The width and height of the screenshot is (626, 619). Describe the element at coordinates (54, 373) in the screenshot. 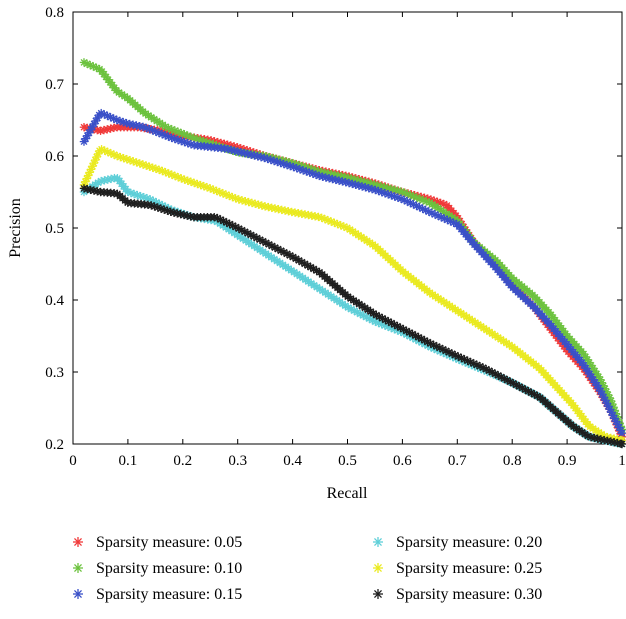

I see `y-tick-label: 0.3` at that location.